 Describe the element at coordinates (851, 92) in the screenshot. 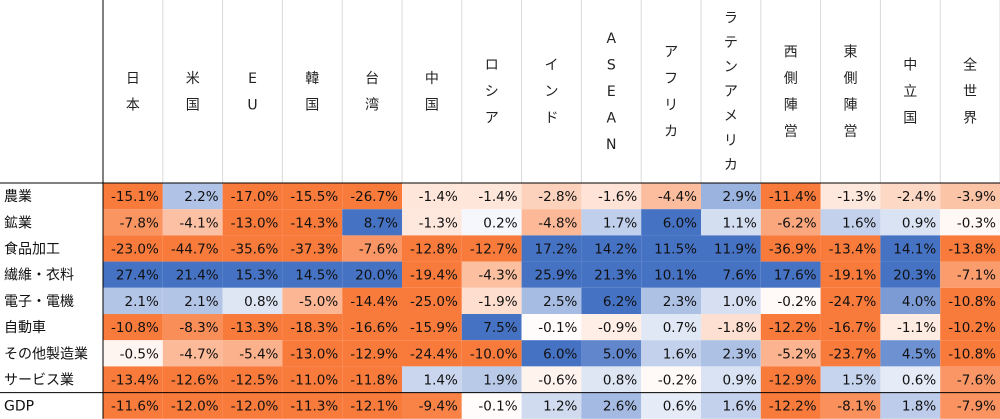

I see `column-header: 東側陣営` at that location.